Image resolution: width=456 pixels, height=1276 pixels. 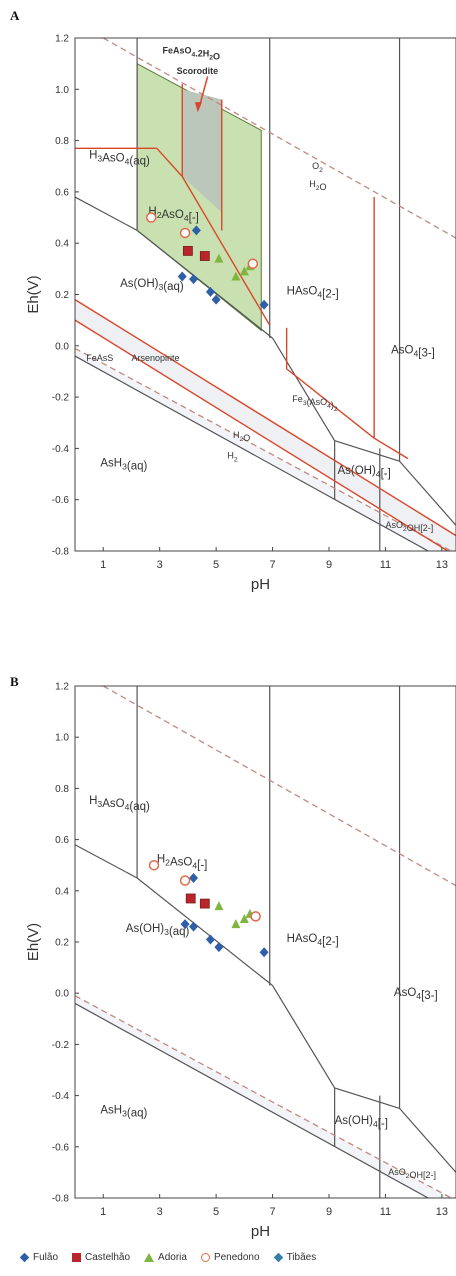 I want to click on x-tick-label: 1, so click(x=103, y=565).